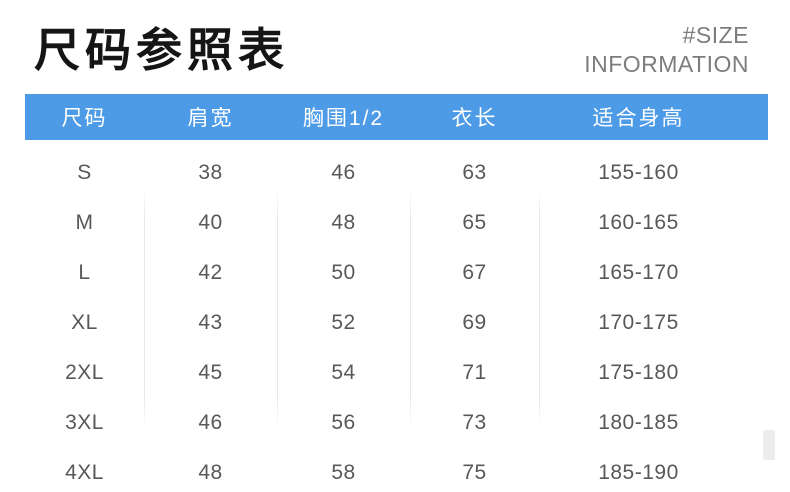 This screenshot has height=492, width=790. Describe the element at coordinates (474, 172) in the screenshot. I see `cell-length: 63` at that location.